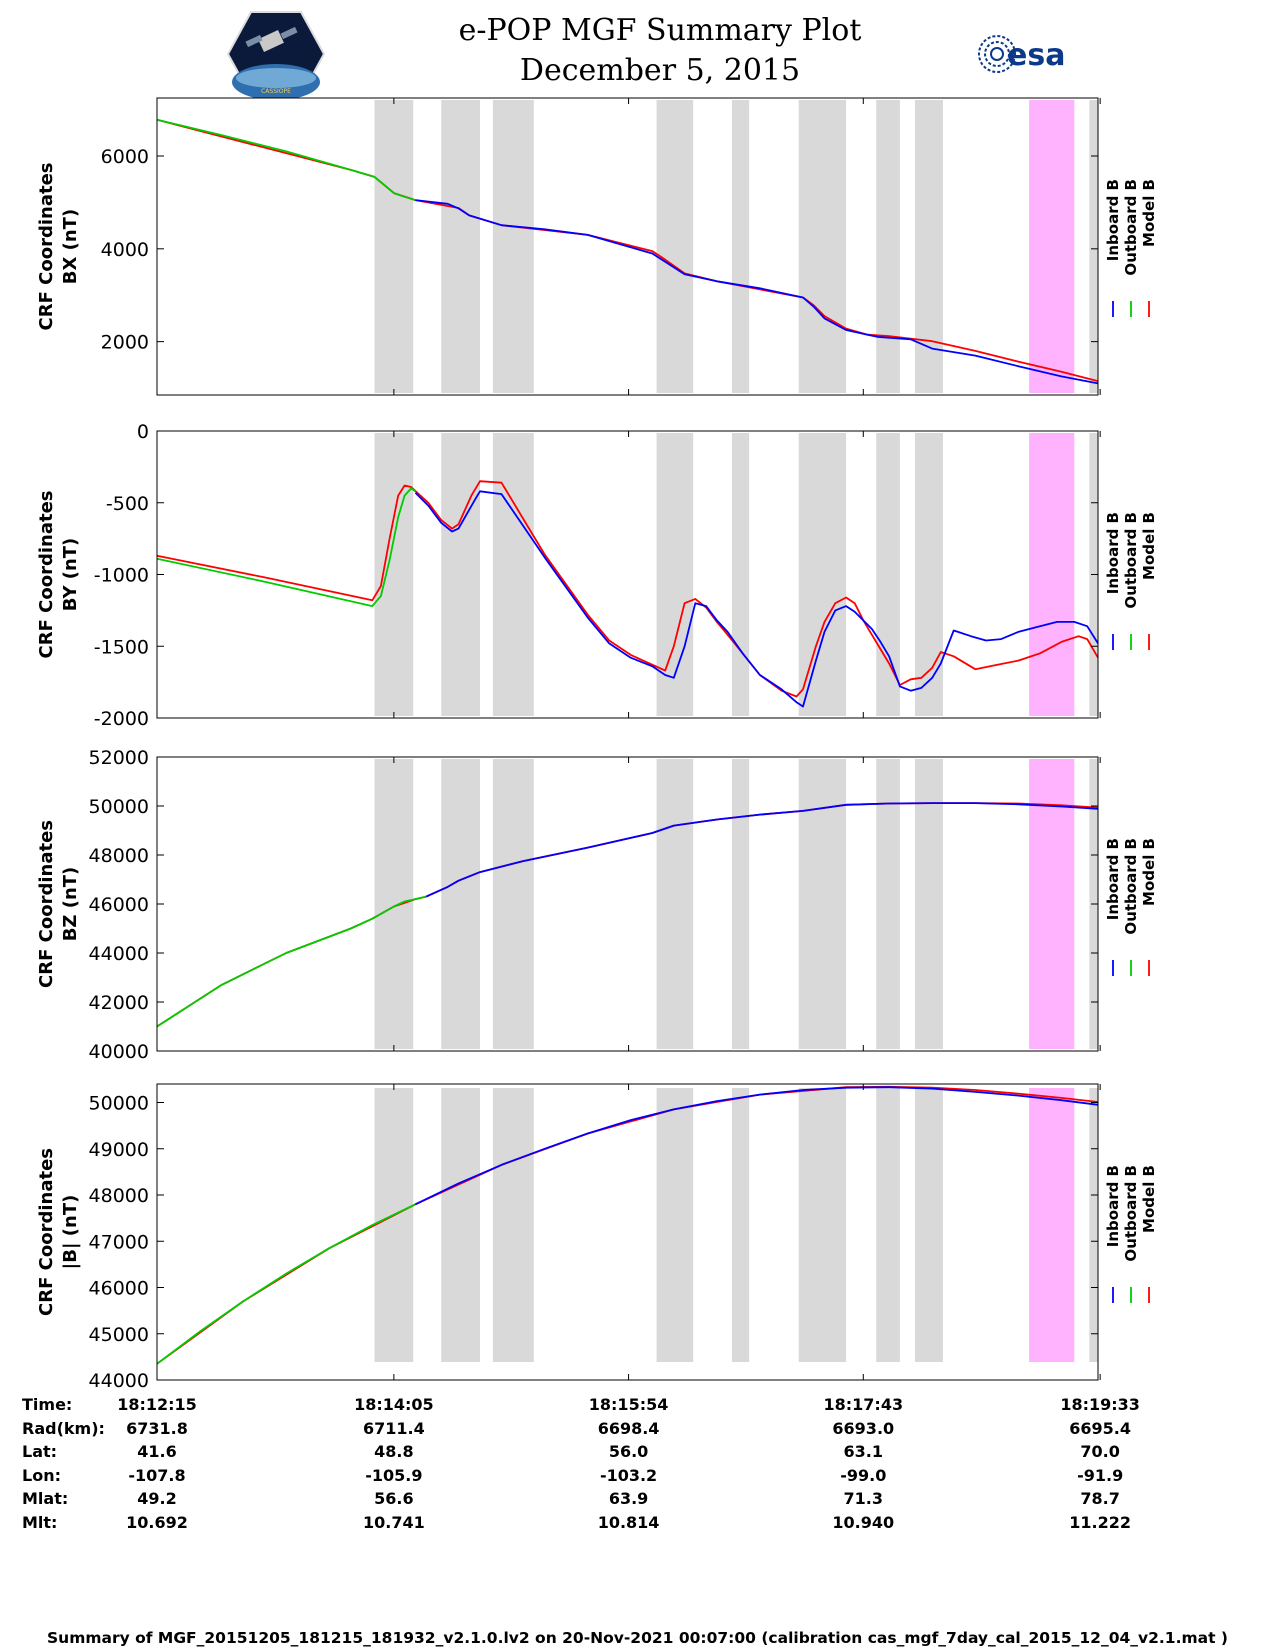 The height and width of the screenshot is (1650, 1275). I want to click on y-tick-label: -1500, so click(121, 647).